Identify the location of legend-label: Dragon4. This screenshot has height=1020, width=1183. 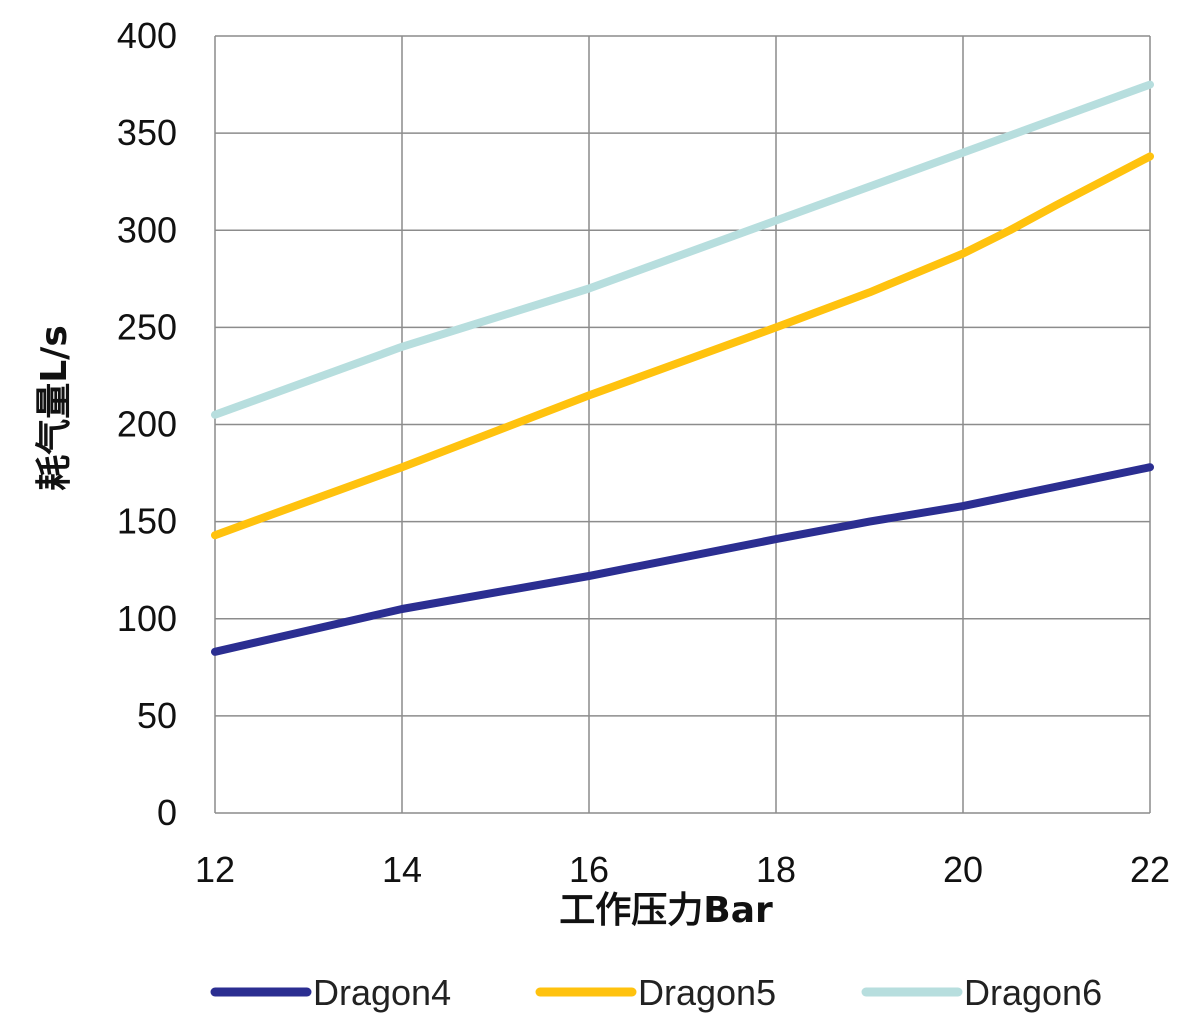
(382, 992).